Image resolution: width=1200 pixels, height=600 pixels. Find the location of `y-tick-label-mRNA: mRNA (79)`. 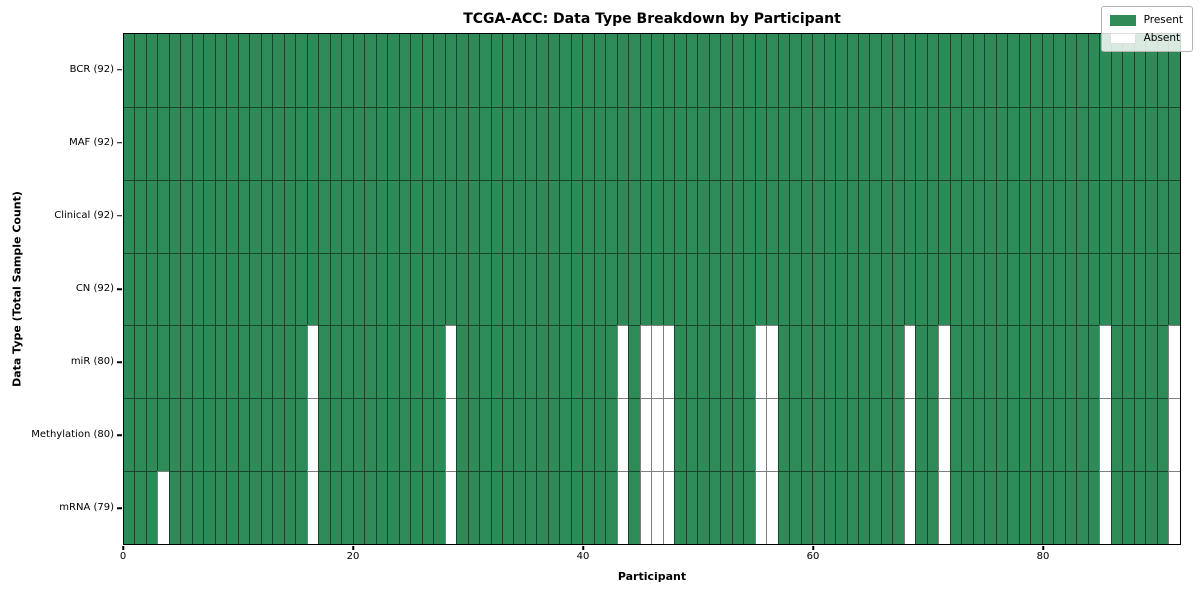

y-tick-label-mRNA: mRNA (79) is located at coordinates (86, 508).